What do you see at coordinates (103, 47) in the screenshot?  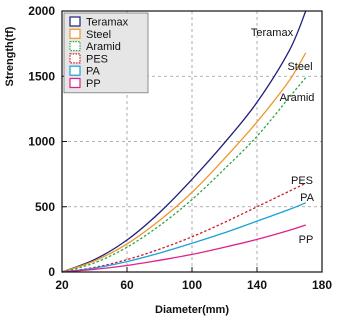 I see `legend-label-aramid: Aramid` at bounding box center [103, 47].